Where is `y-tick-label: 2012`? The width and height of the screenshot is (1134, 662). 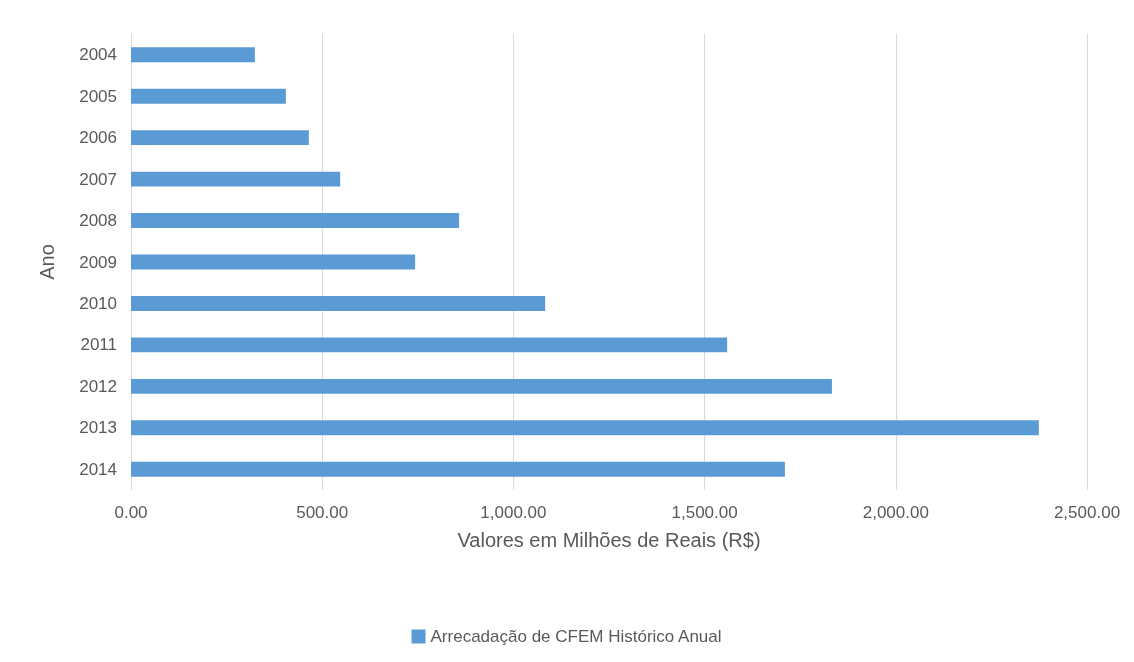 y-tick-label: 2012 is located at coordinates (98, 386).